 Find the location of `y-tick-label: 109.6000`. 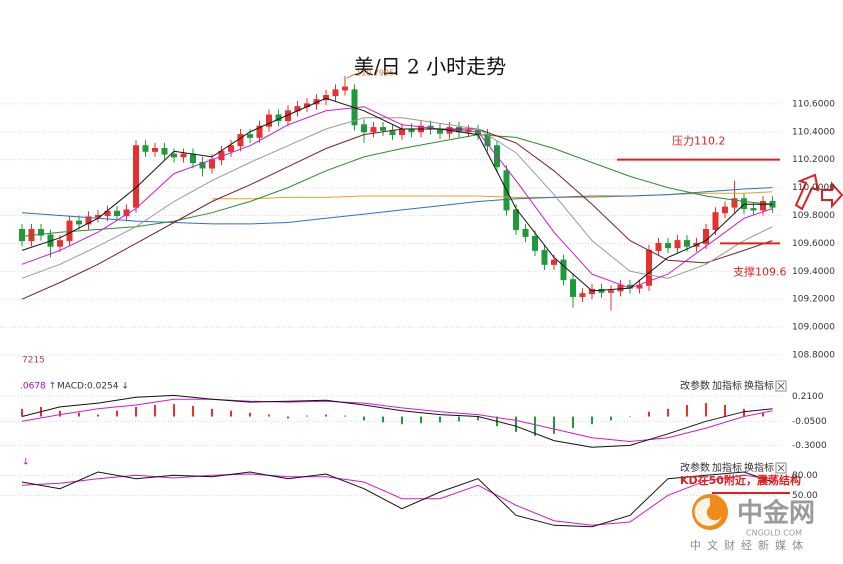

y-tick-label: 109.6000 is located at coordinates (813, 244).